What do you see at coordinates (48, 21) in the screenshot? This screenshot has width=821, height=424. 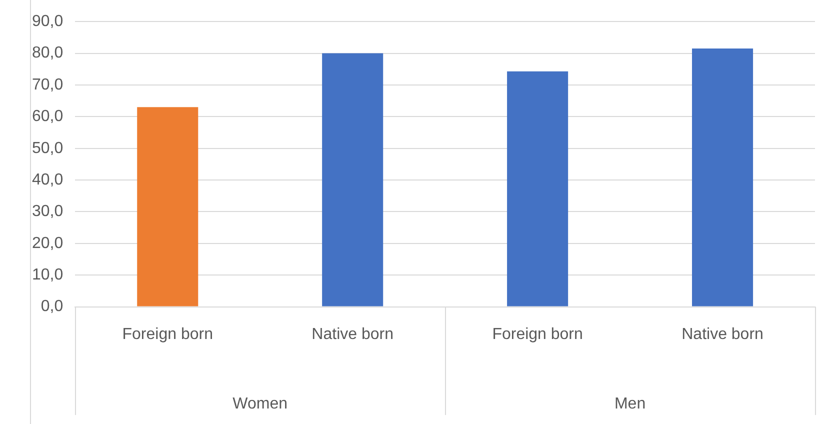 I see `y-tick-label: 90,0` at bounding box center [48, 21].